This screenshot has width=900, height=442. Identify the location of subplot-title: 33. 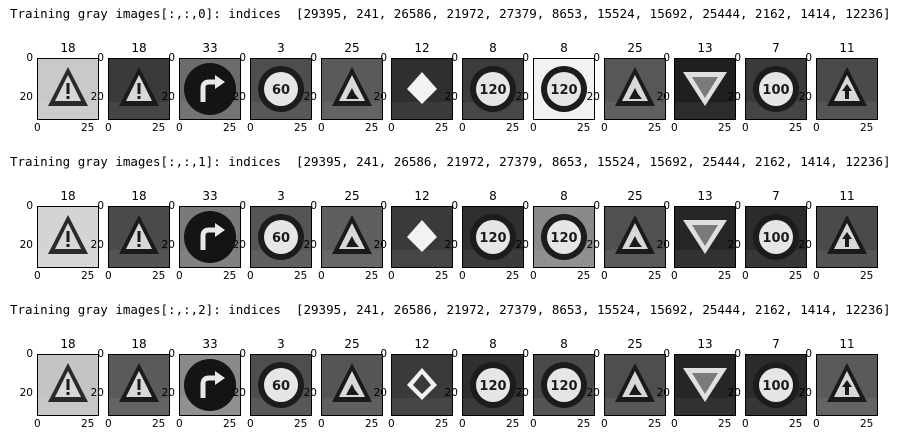
(210, 48).